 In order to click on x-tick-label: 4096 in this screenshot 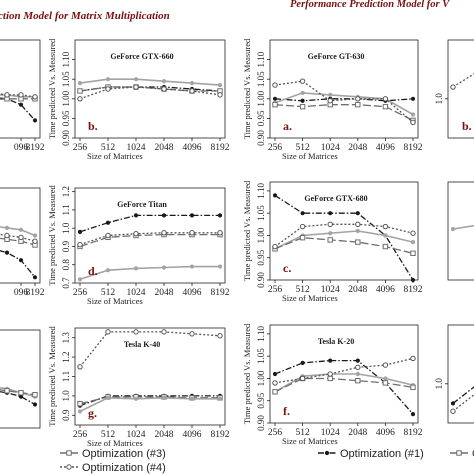, I will do `click(385, 290)`.